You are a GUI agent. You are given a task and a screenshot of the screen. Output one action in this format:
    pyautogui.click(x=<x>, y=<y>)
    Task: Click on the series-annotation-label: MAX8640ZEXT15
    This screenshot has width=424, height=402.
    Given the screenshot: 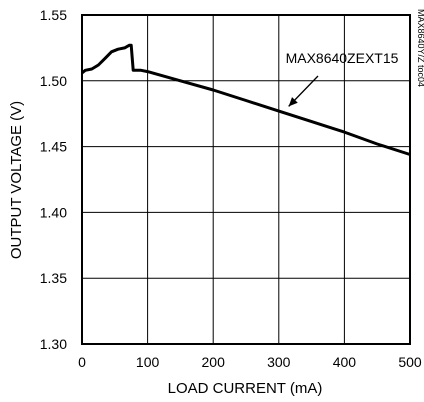 What is the action you would take?
    pyautogui.click(x=342, y=58)
    